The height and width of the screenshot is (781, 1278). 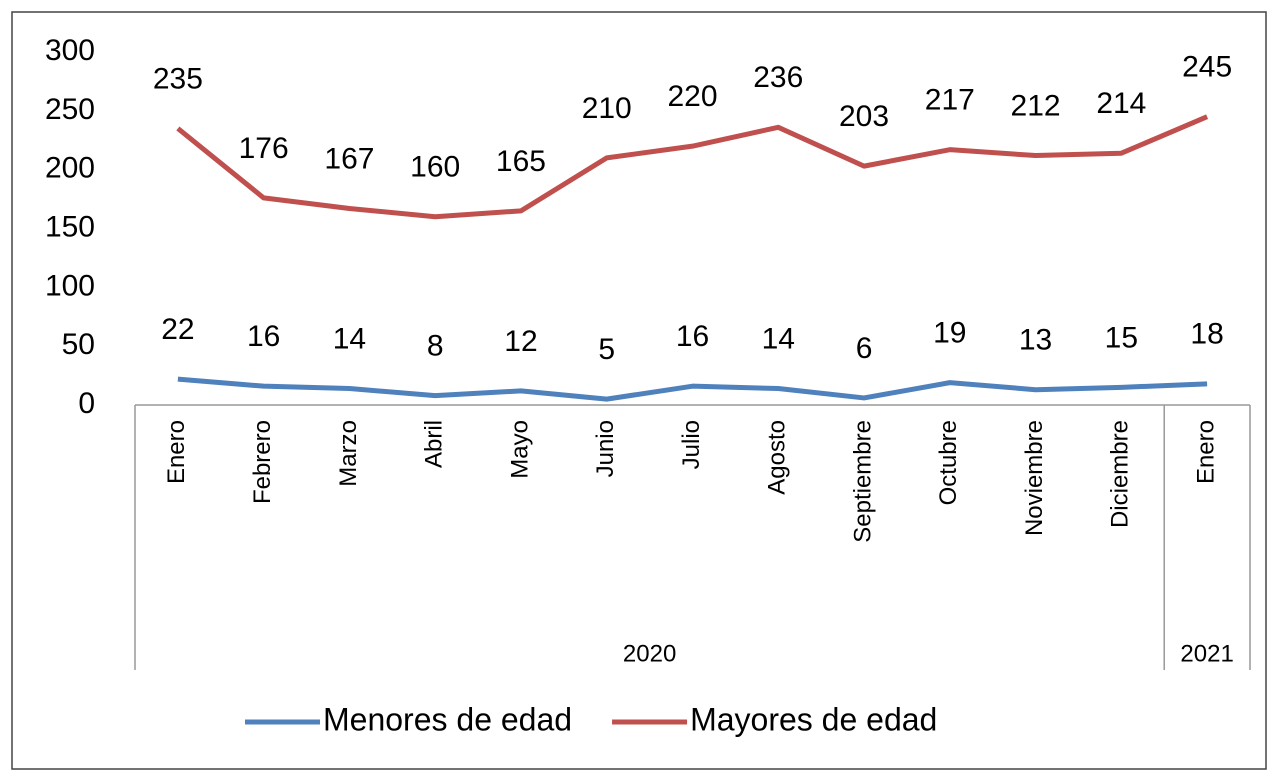 I want to click on data-label: 15, so click(x=1121, y=337).